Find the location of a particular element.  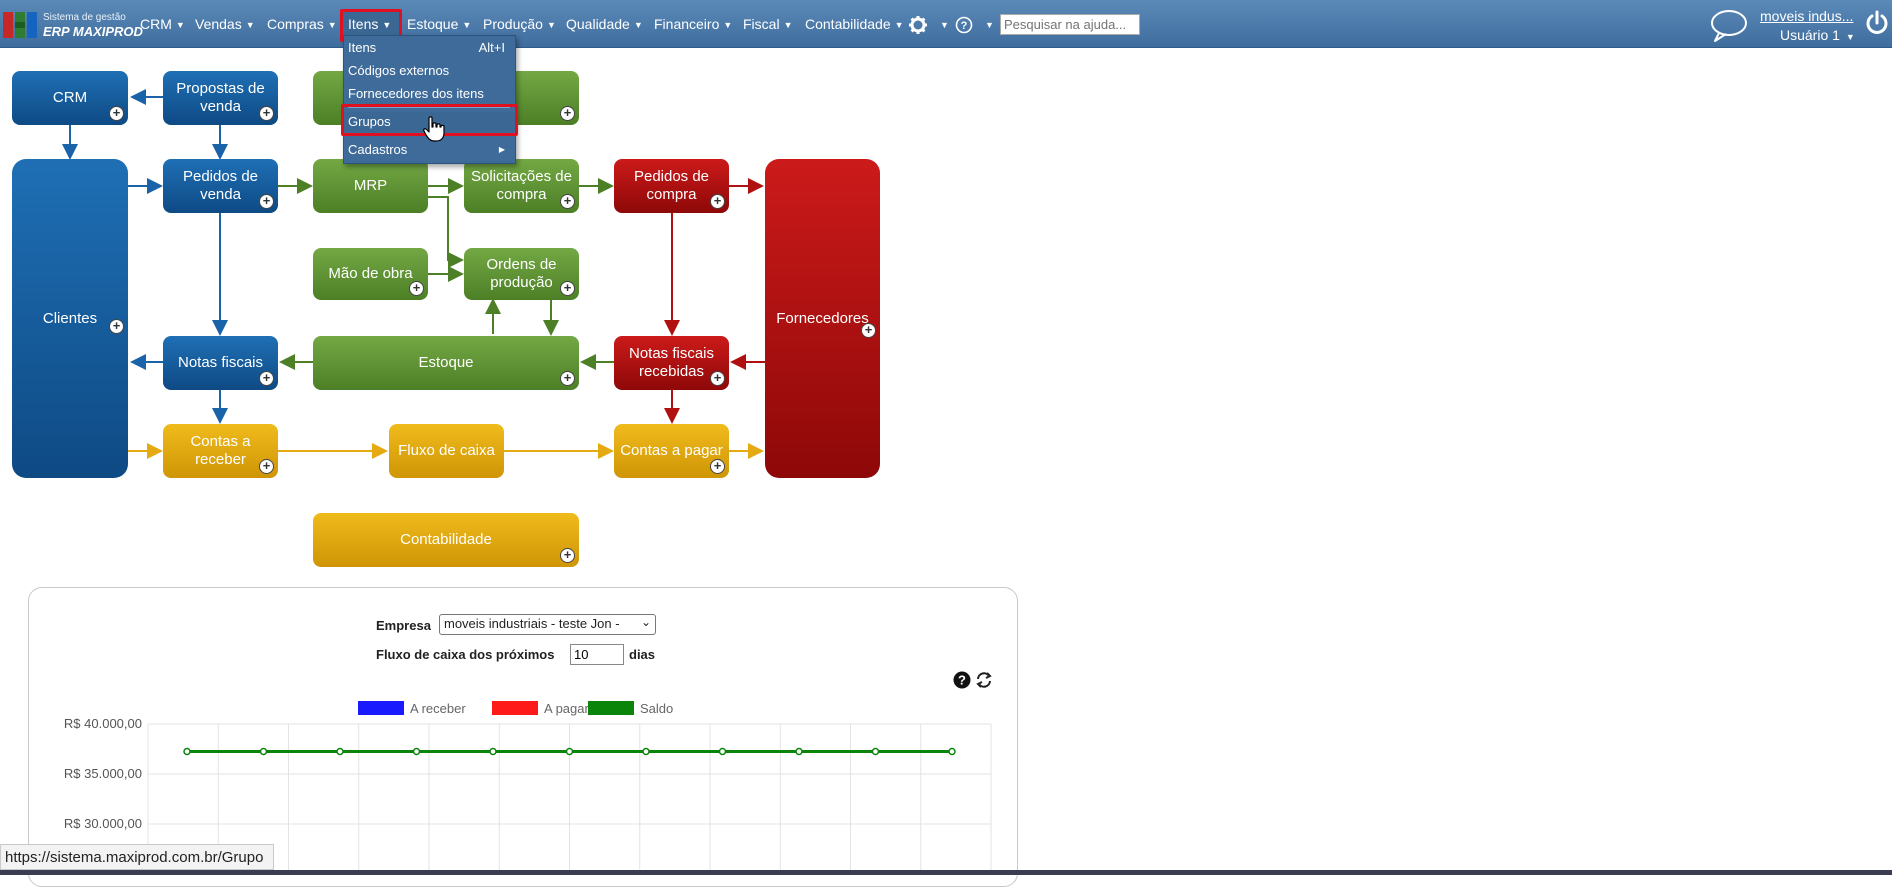

node-clientes-label: Clientes is located at coordinates (70, 318).